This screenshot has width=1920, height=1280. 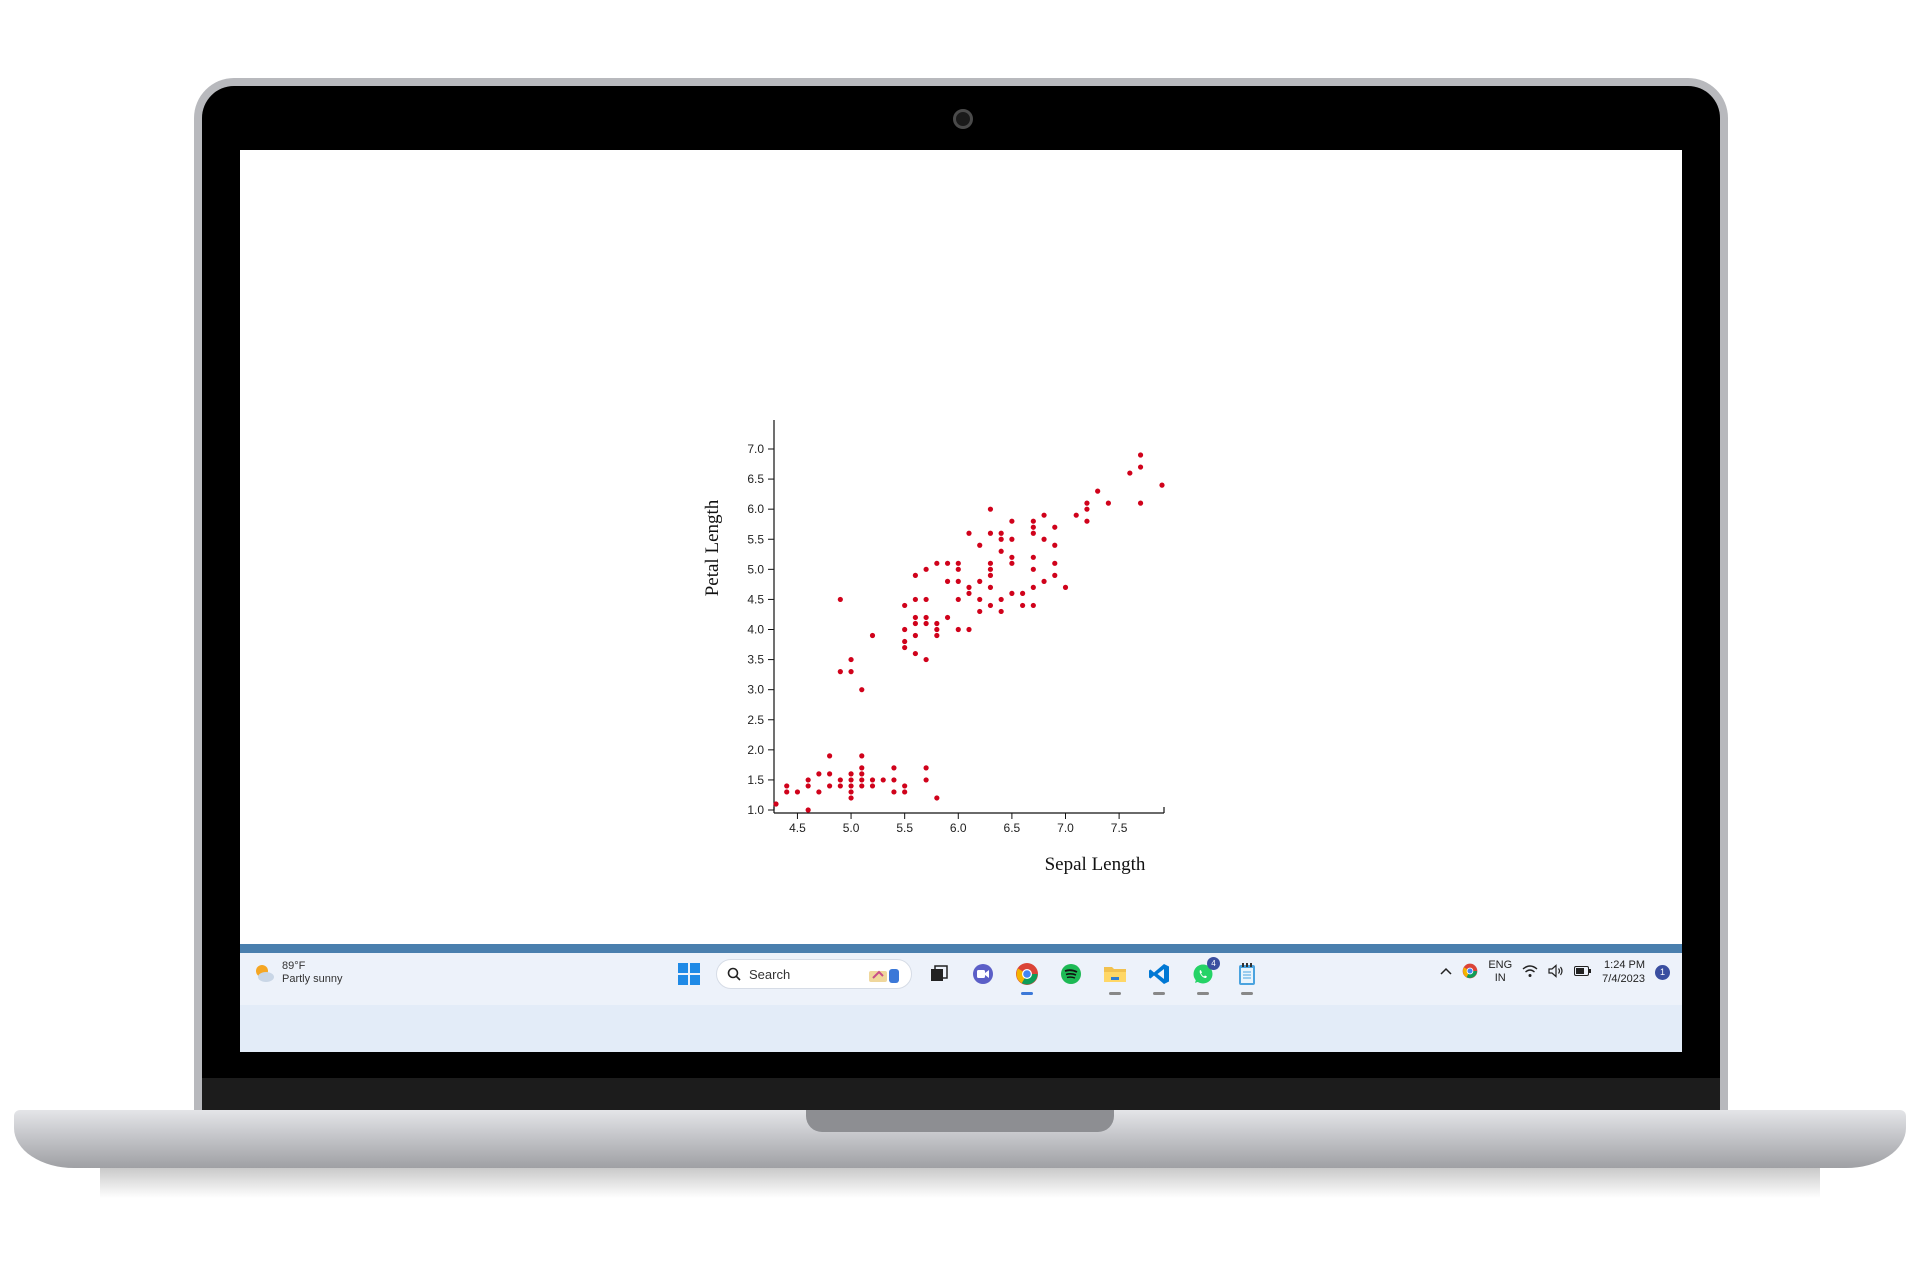 I want to click on notepad-icon, so click(x=1247, y=976).